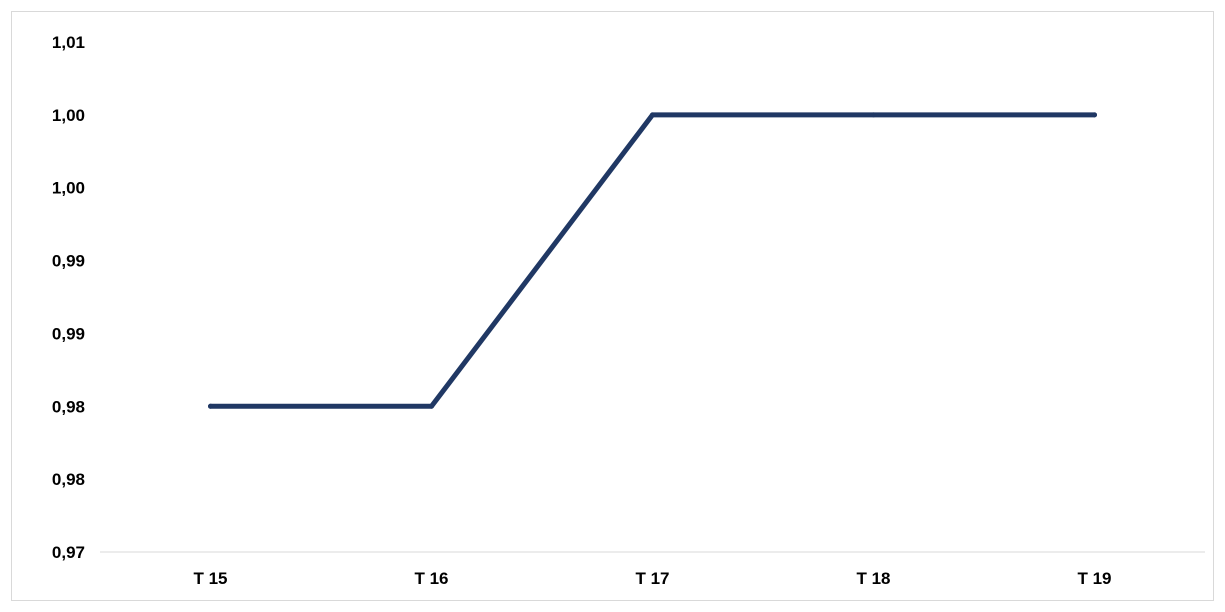 Image resolution: width=1225 pixels, height=612 pixels. I want to click on x-tick-label: T 17, so click(652, 578).